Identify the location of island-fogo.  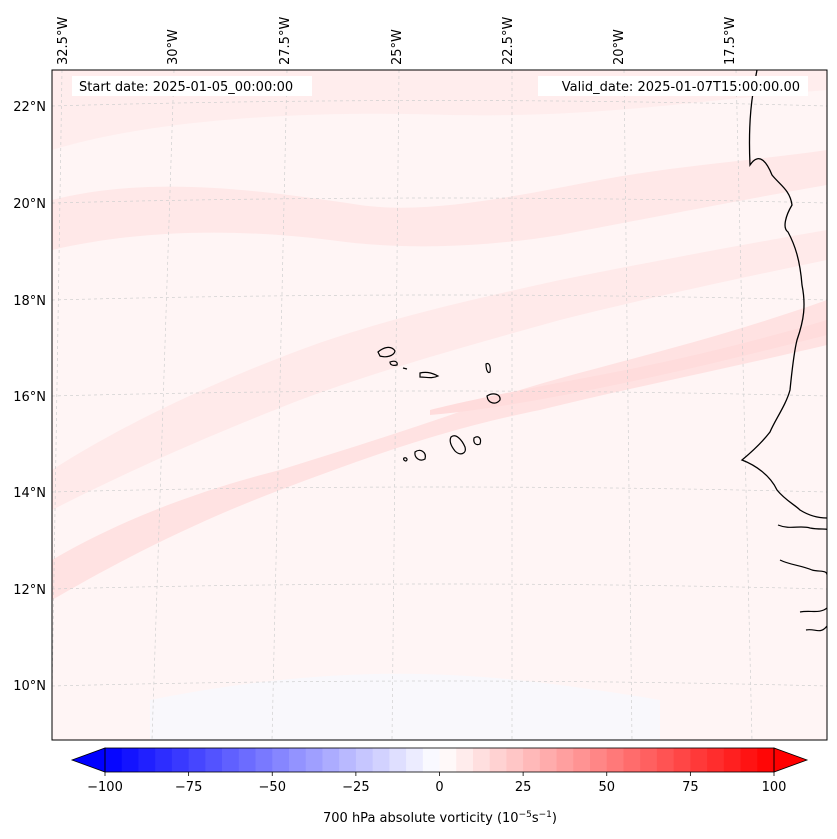
(420, 455).